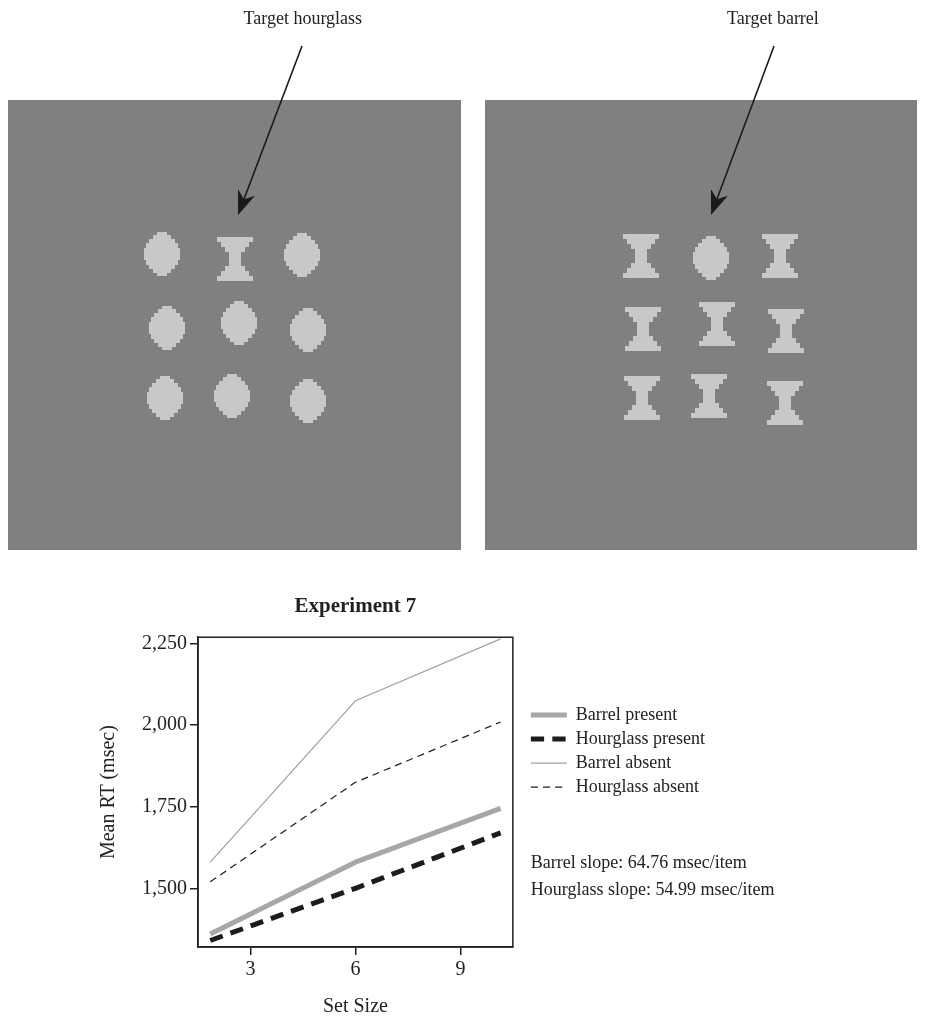  I want to click on y-tick-label: 2,000, so click(164, 723).